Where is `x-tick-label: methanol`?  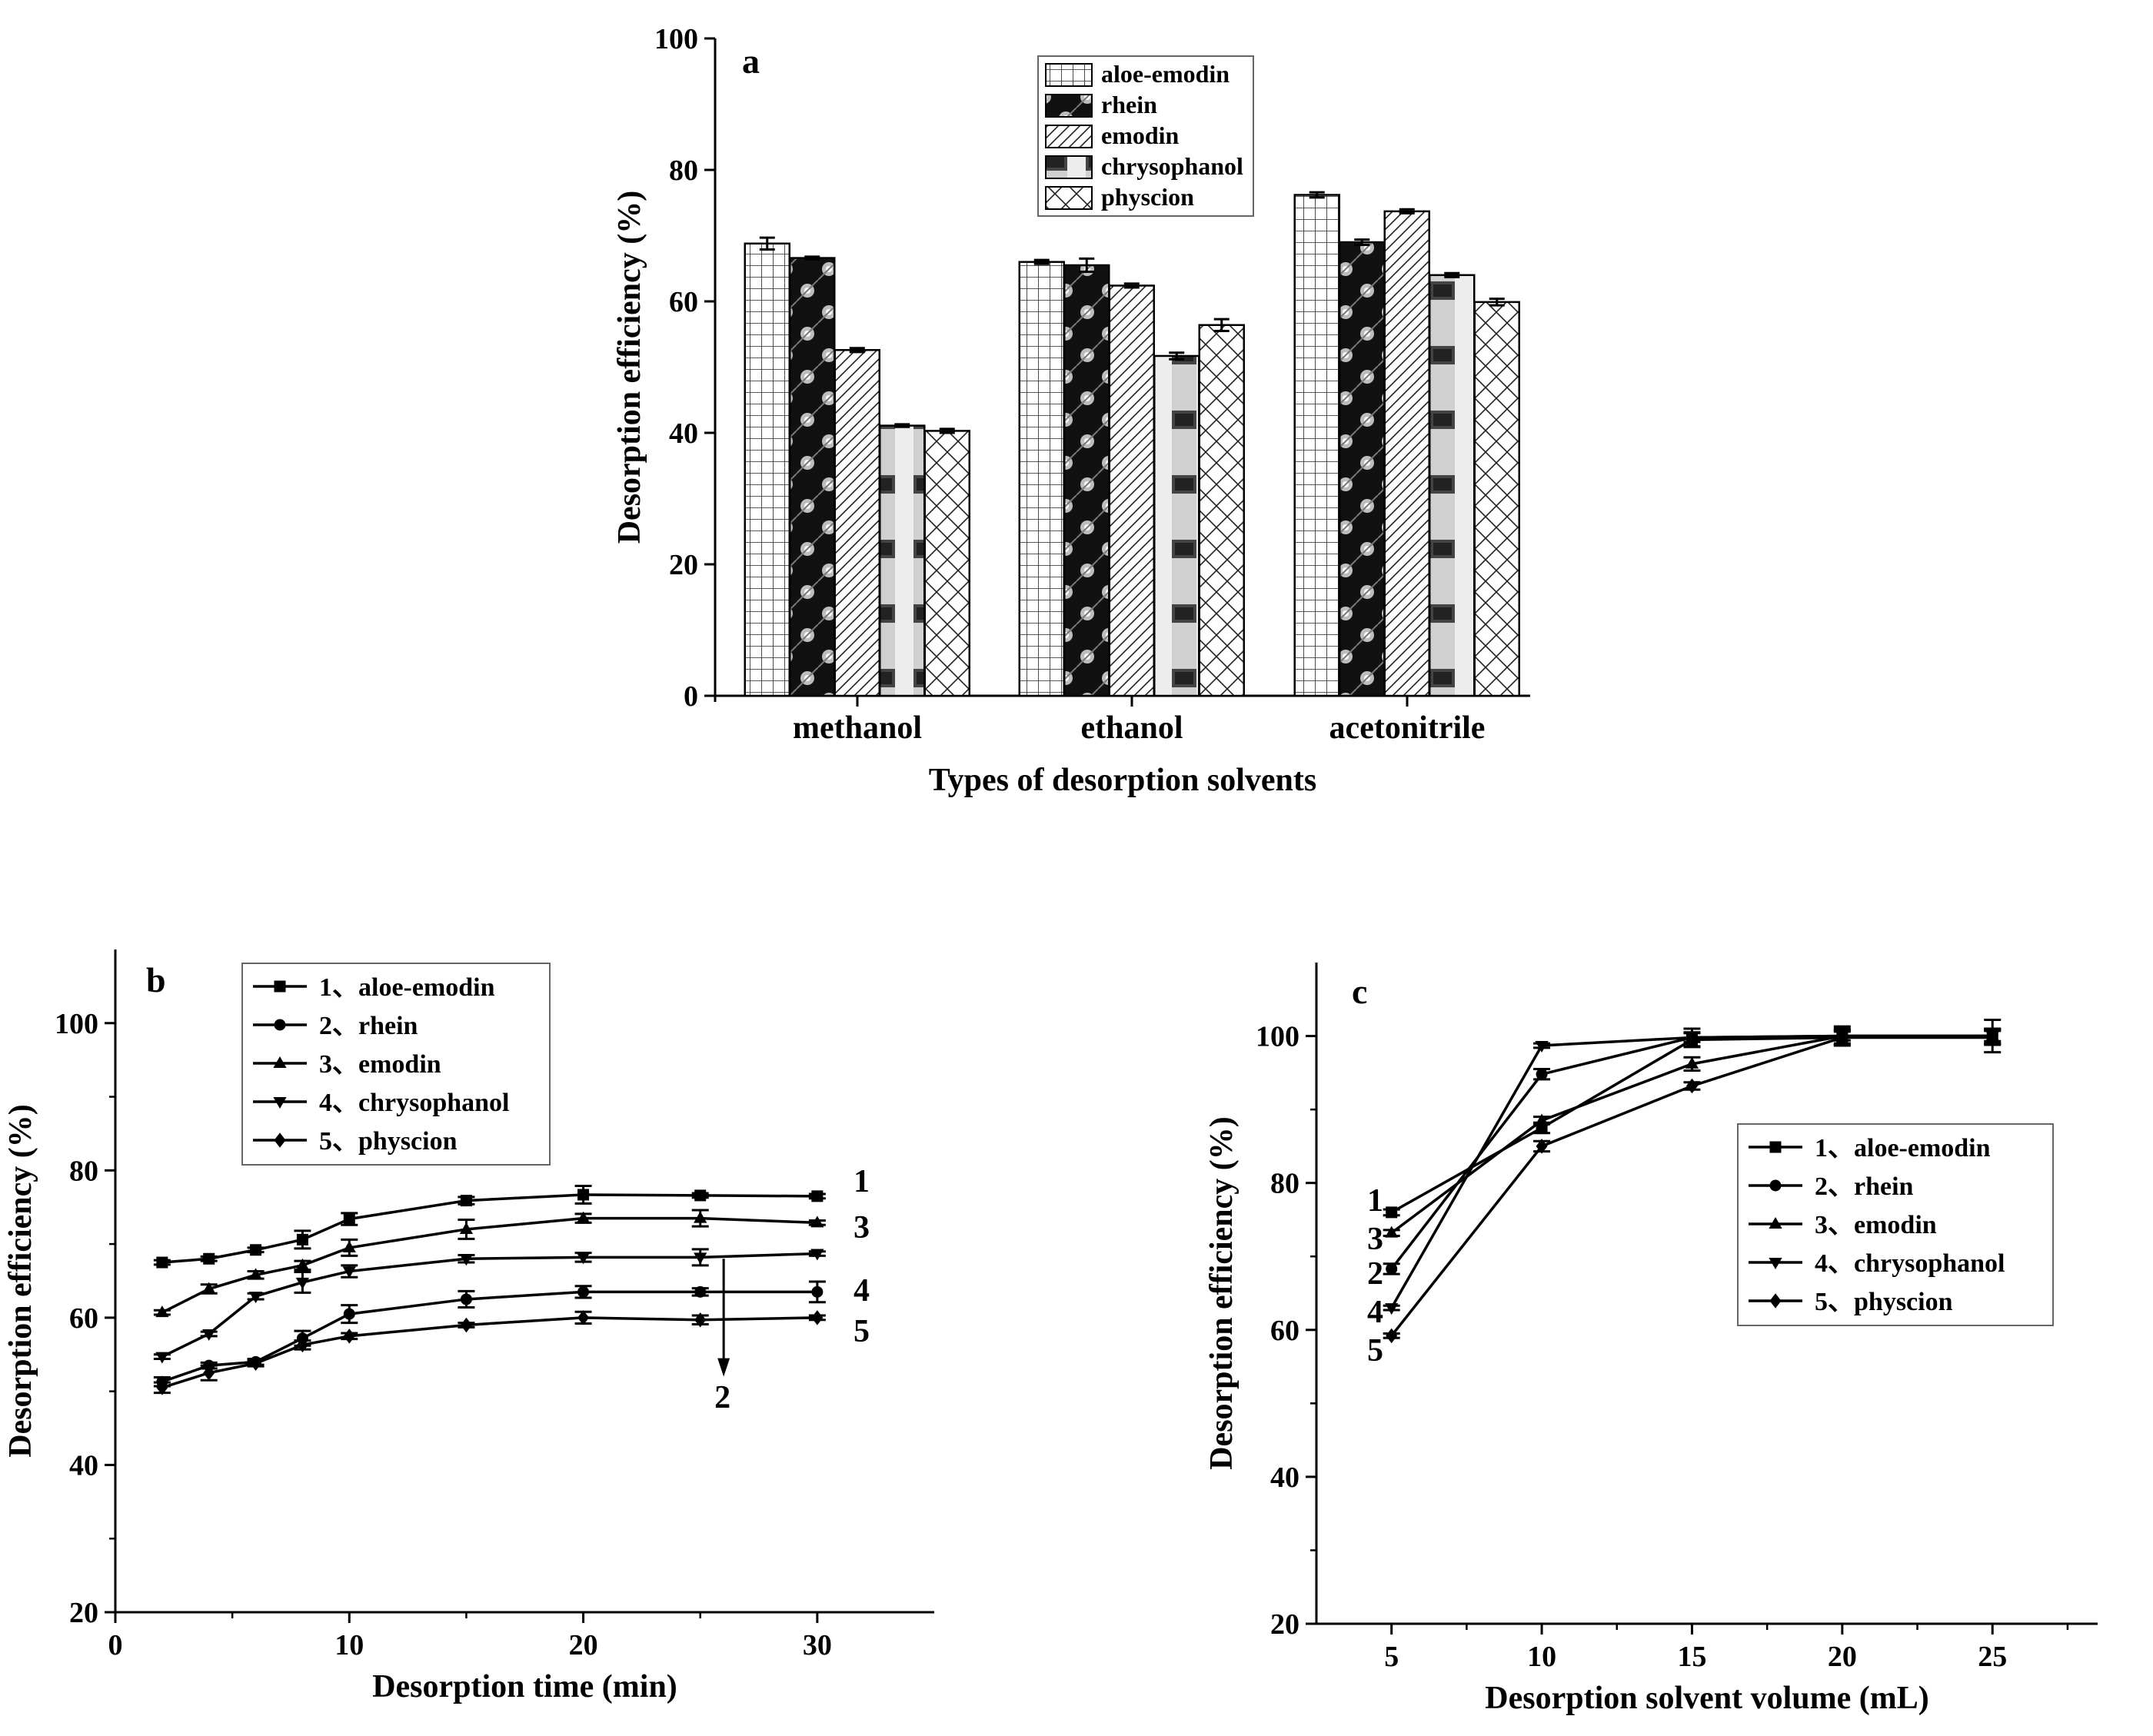
x-tick-label: methanol is located at coordinates (857, 728).